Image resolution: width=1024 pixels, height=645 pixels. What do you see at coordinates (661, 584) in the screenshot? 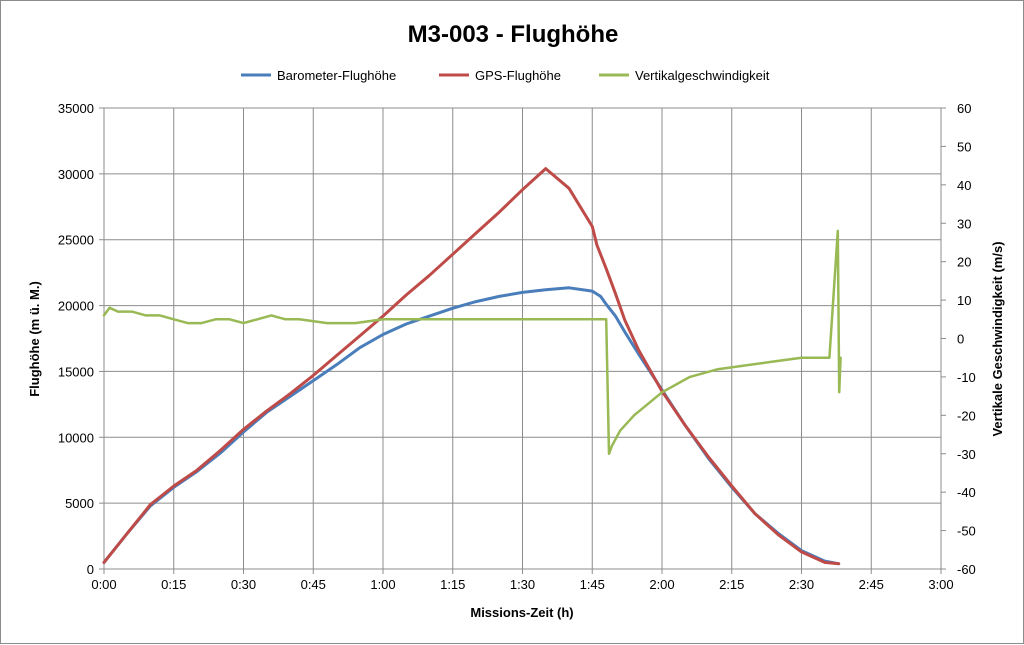
I see `x-tick-label: 2:00` at bounding box center [661, 584].